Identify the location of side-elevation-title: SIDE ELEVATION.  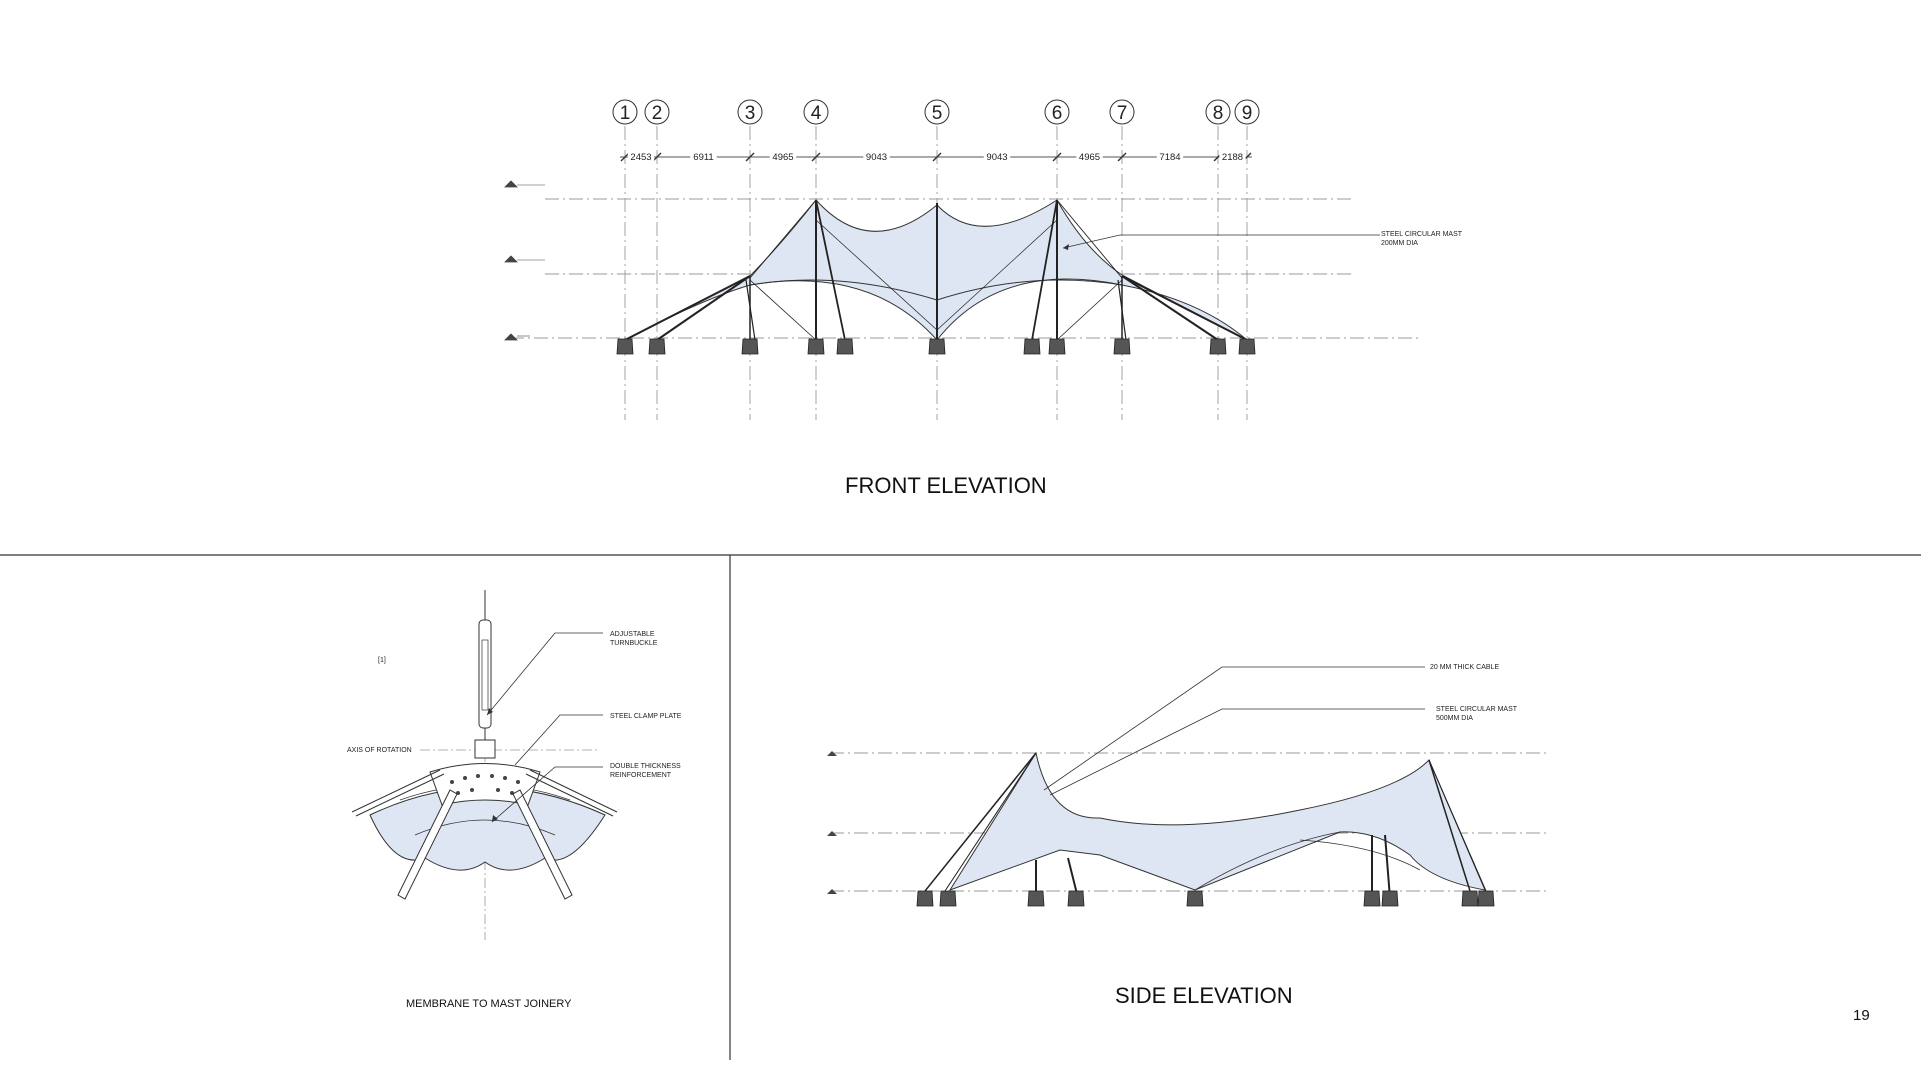
(1204, 995).